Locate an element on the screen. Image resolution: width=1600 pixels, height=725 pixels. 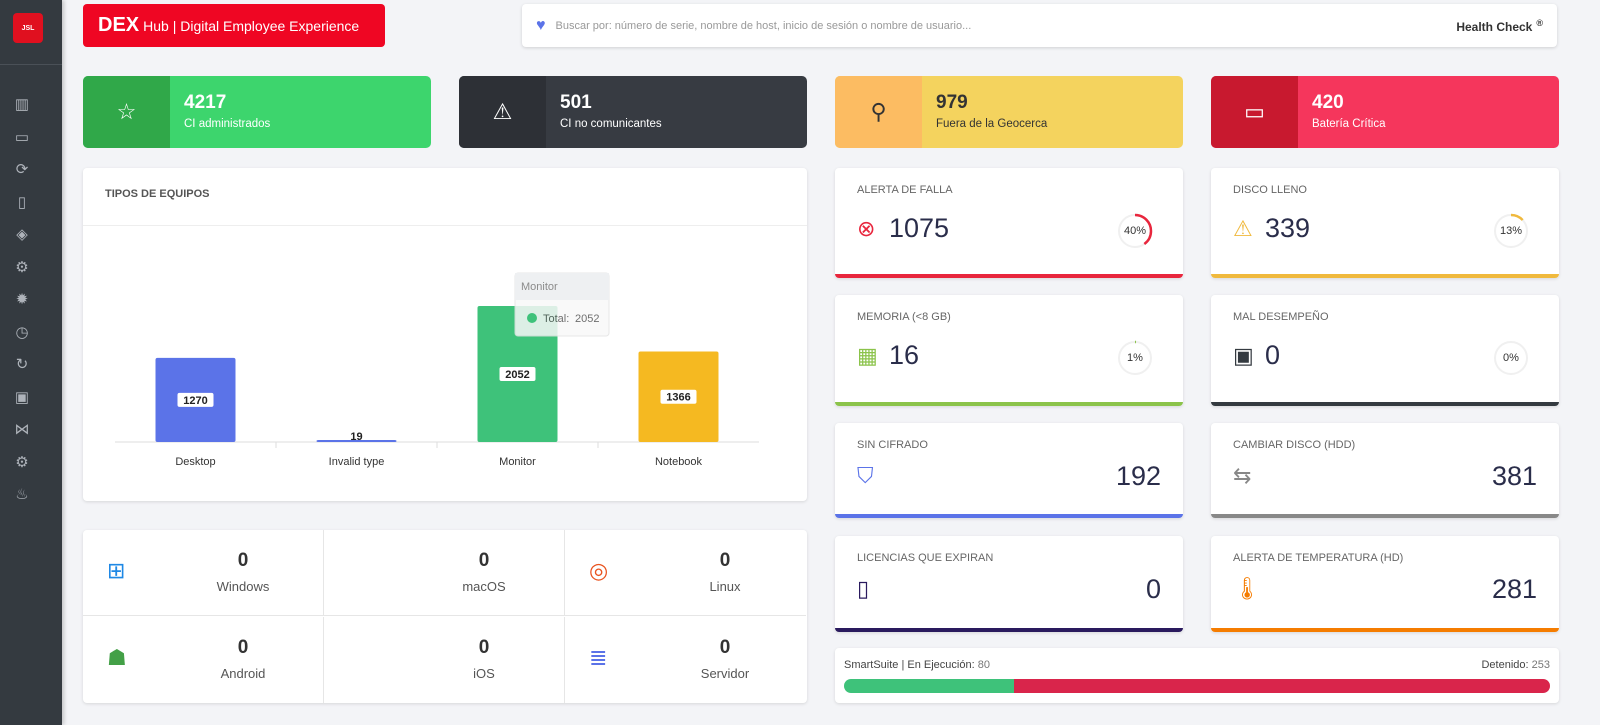
metric-value: 381 is located at coordinates (1514, 476).